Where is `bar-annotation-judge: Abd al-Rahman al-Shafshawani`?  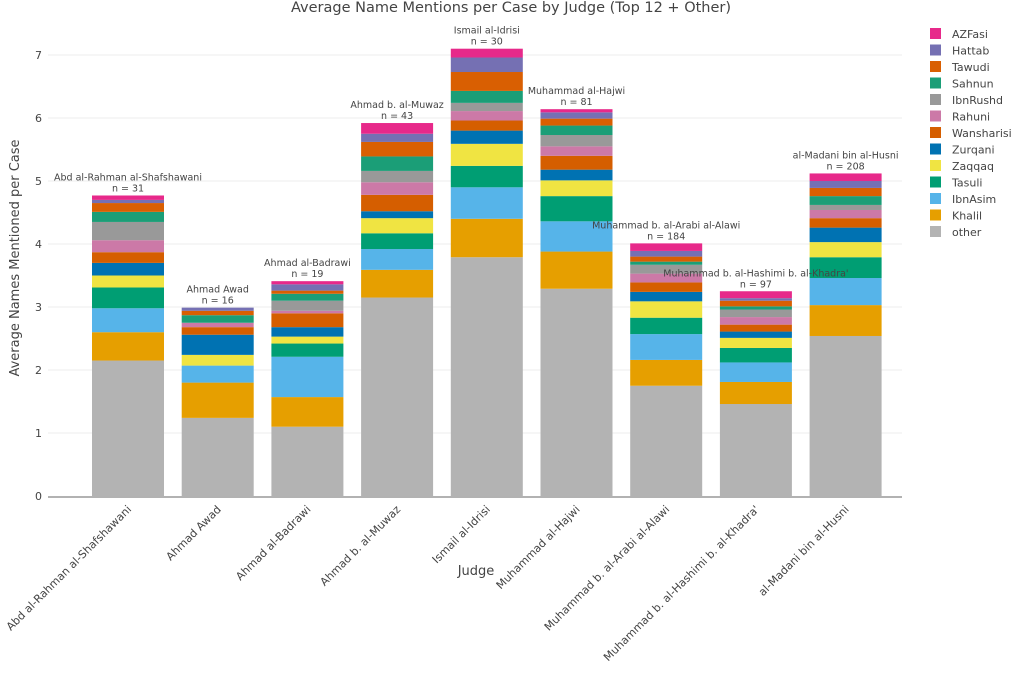
bar-annotation-judge: Abd al-Rahman al-Shafshawani is located at coordinates (128, 177).